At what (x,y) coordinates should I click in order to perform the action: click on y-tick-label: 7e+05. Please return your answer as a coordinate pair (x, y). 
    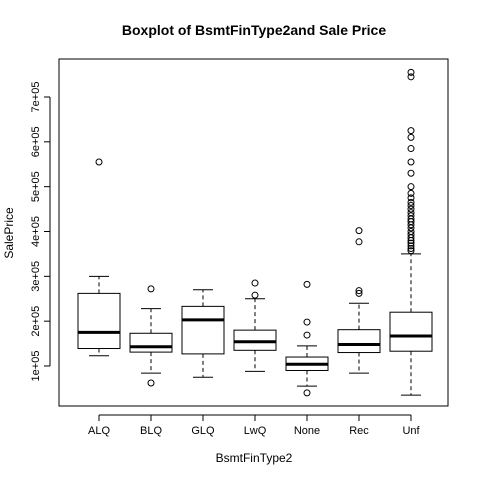
    Looking at the image, I should click on (36, 97).